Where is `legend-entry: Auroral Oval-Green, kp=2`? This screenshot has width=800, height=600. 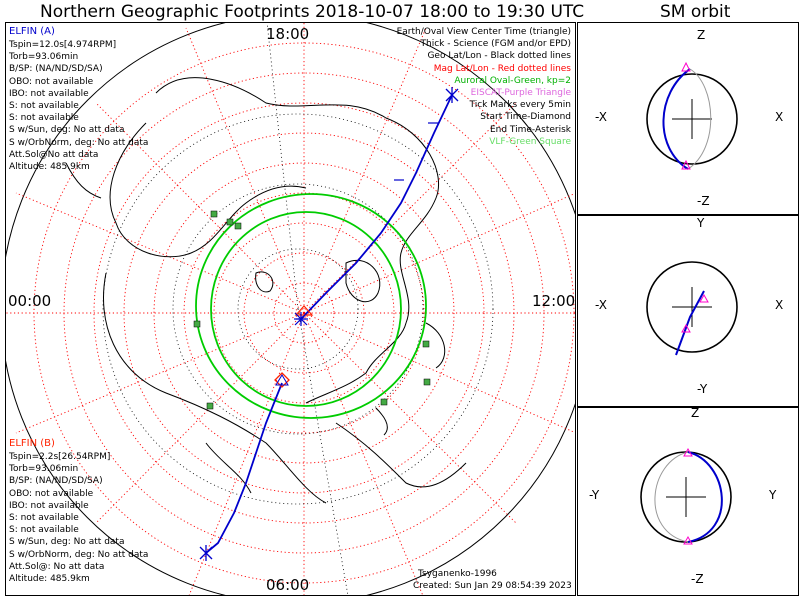
legend-entry: Auroral Oval-Green, kp=2 is located at coordinates (512, 80).